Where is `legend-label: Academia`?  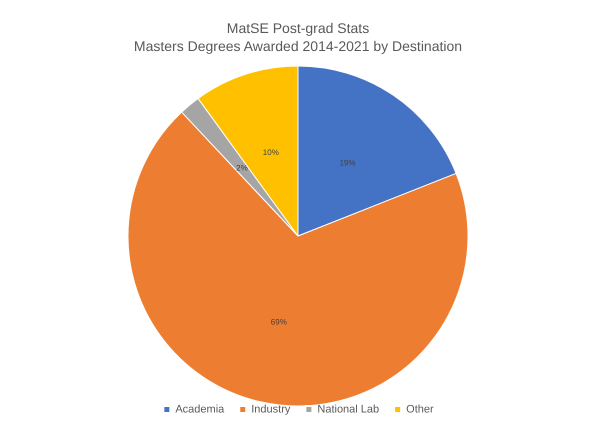
legend-label: Academia is located at coordinates (200, 410).